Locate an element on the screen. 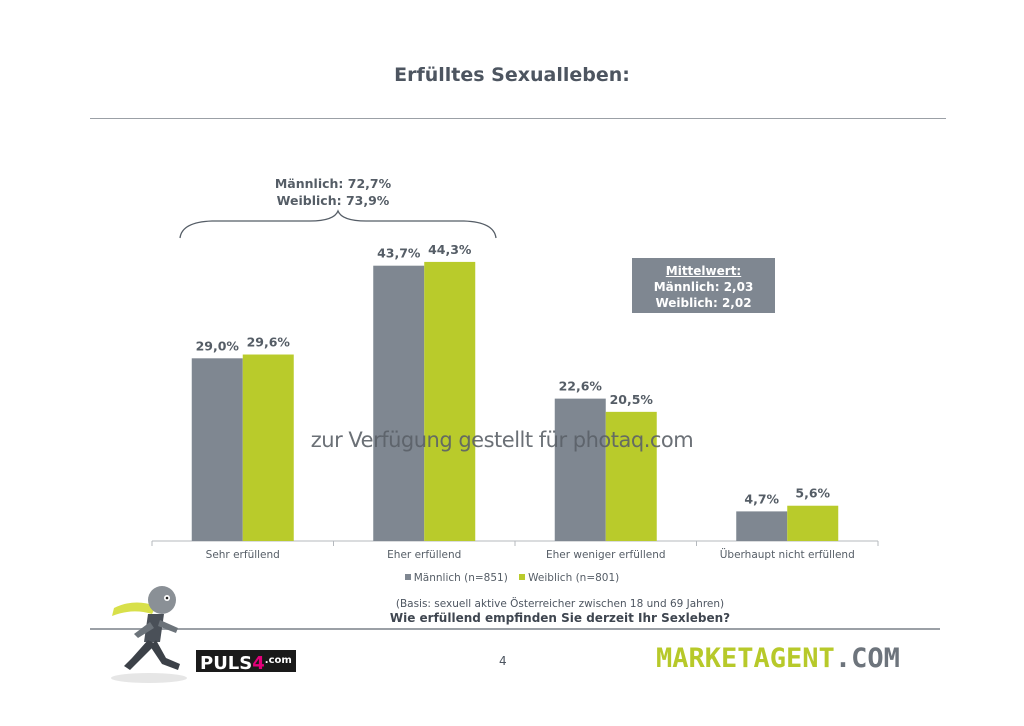  puls4-logo: PULS4.com is located at coordinates (246, 662).